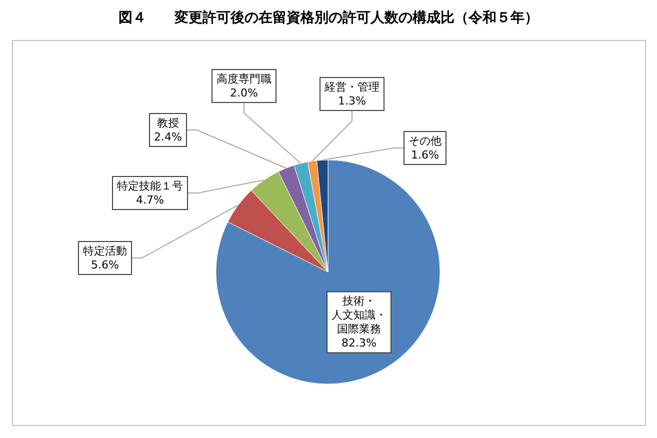  I want to click on data-label: 2.0%, so click(244, 93).